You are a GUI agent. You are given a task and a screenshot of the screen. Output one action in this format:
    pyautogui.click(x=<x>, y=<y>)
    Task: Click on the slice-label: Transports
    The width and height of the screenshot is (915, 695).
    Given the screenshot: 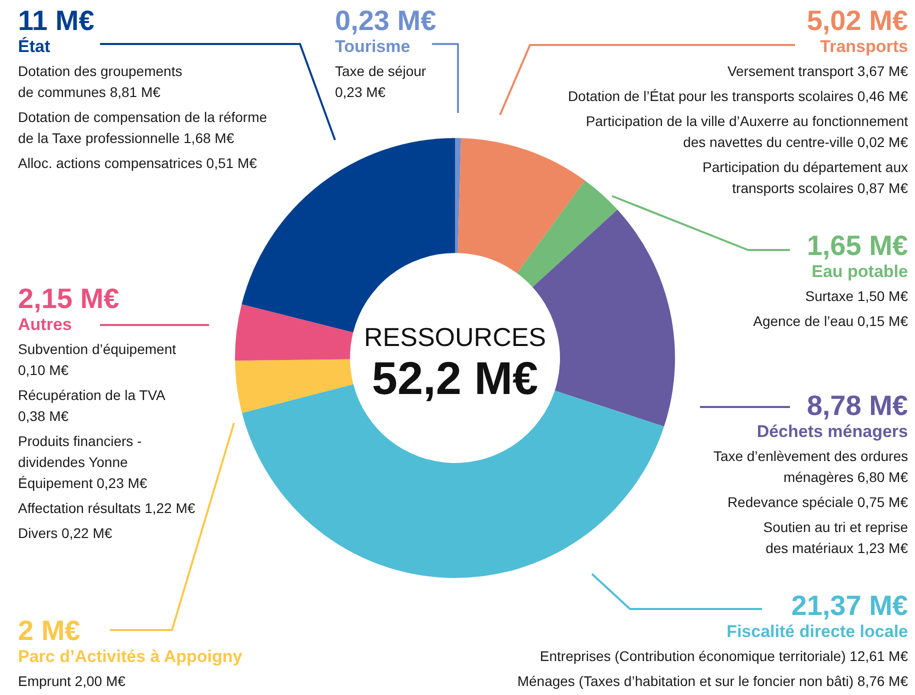 What is the action you would take?
    pyautogui.click(x=864, y=46)
    